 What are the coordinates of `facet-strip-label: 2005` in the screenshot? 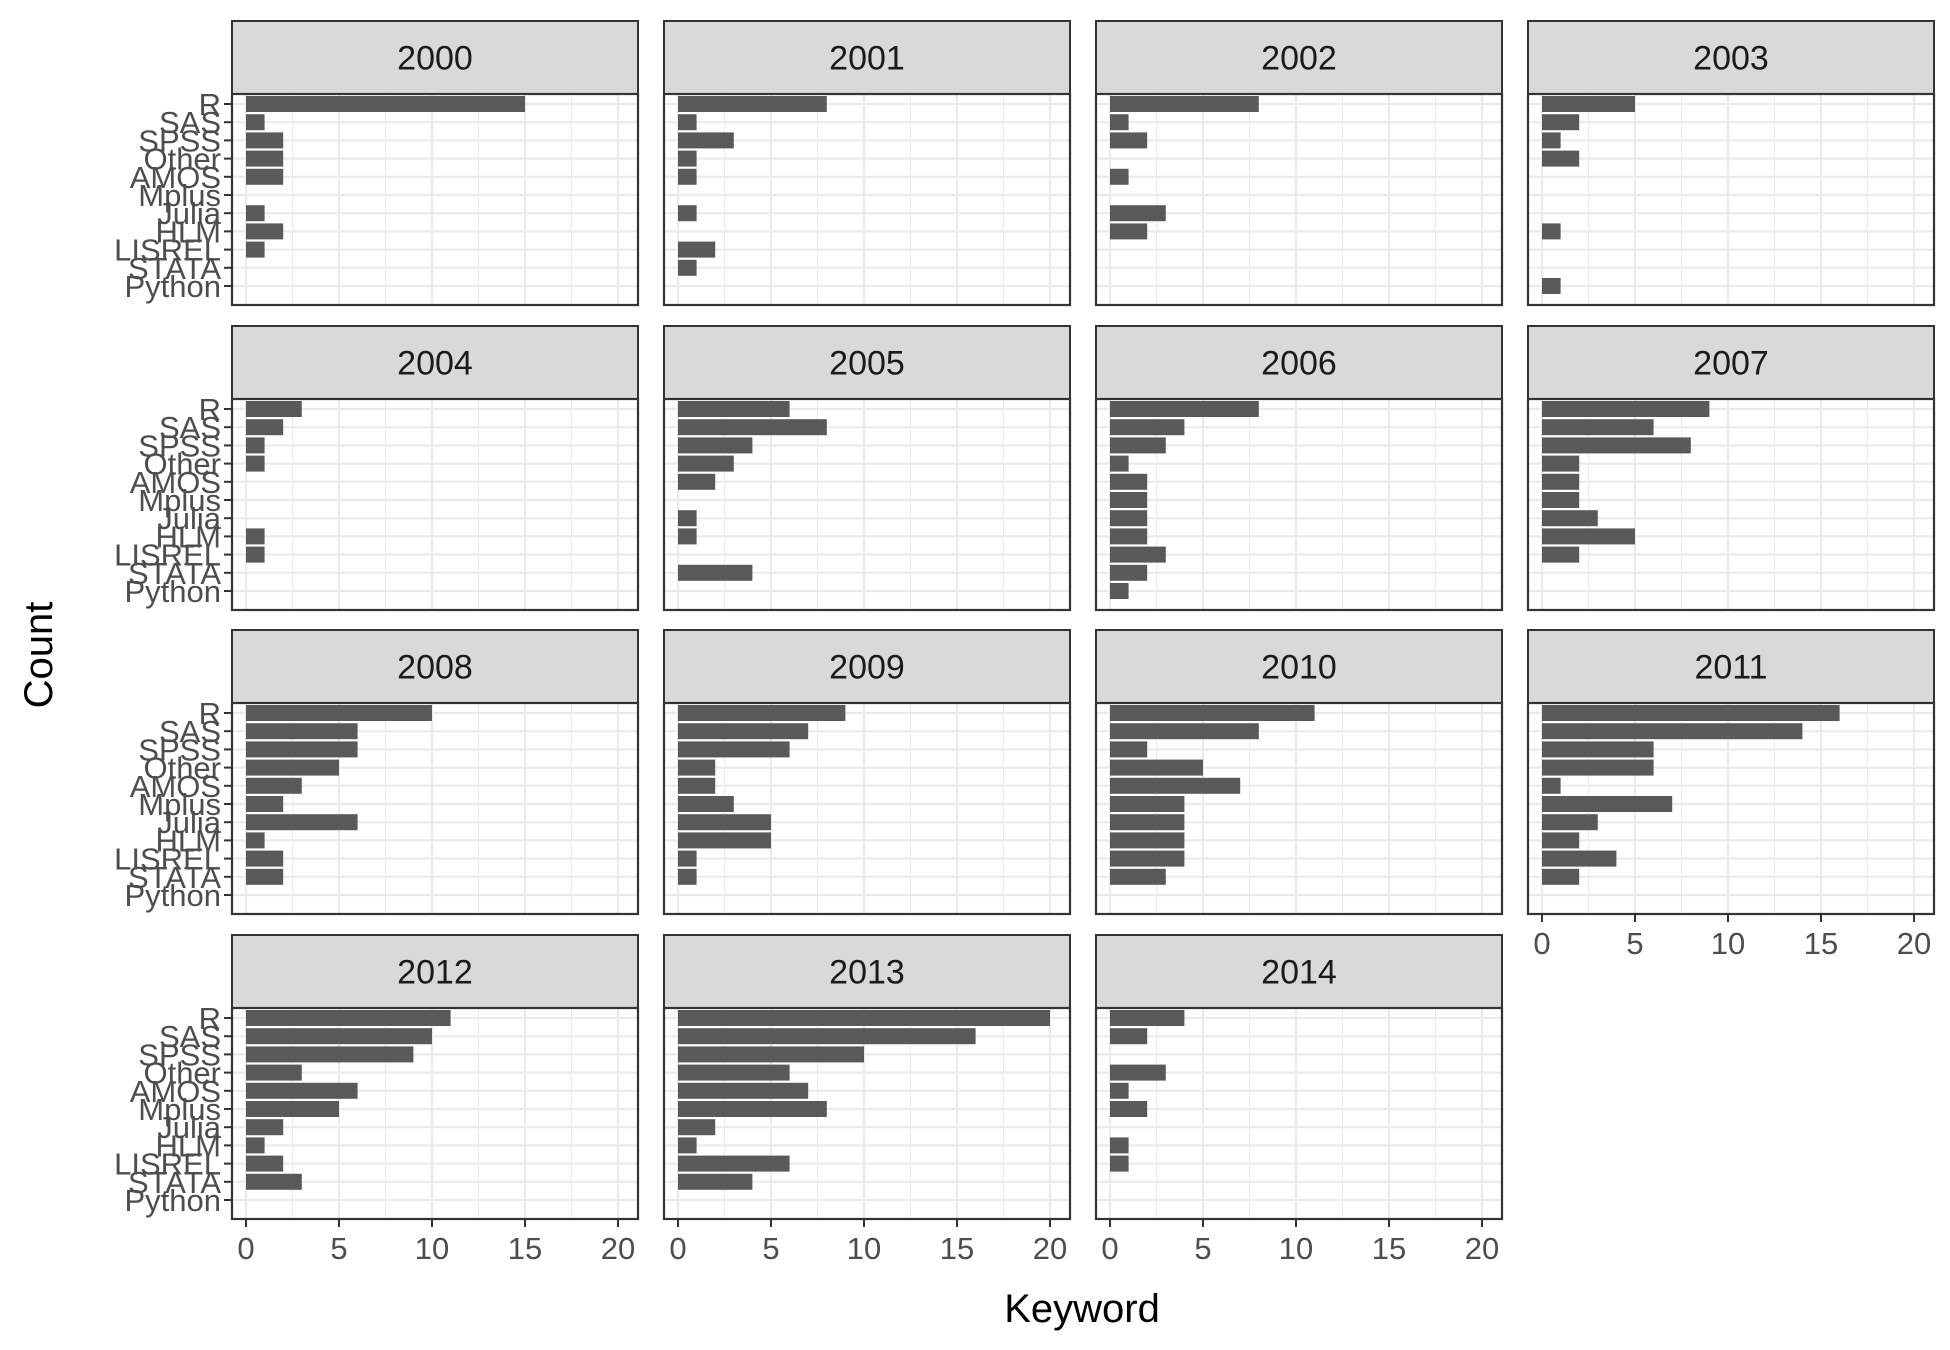 It's located at (867, 364).